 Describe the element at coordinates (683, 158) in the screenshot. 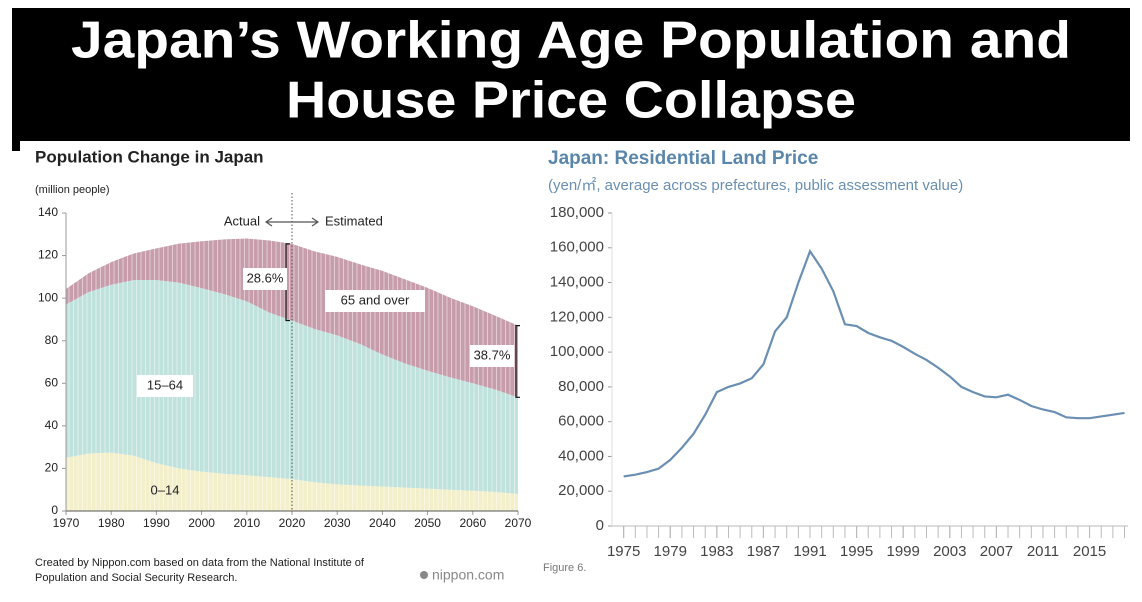

I see `chart-title: Japan: Residential Land Price` at that location.